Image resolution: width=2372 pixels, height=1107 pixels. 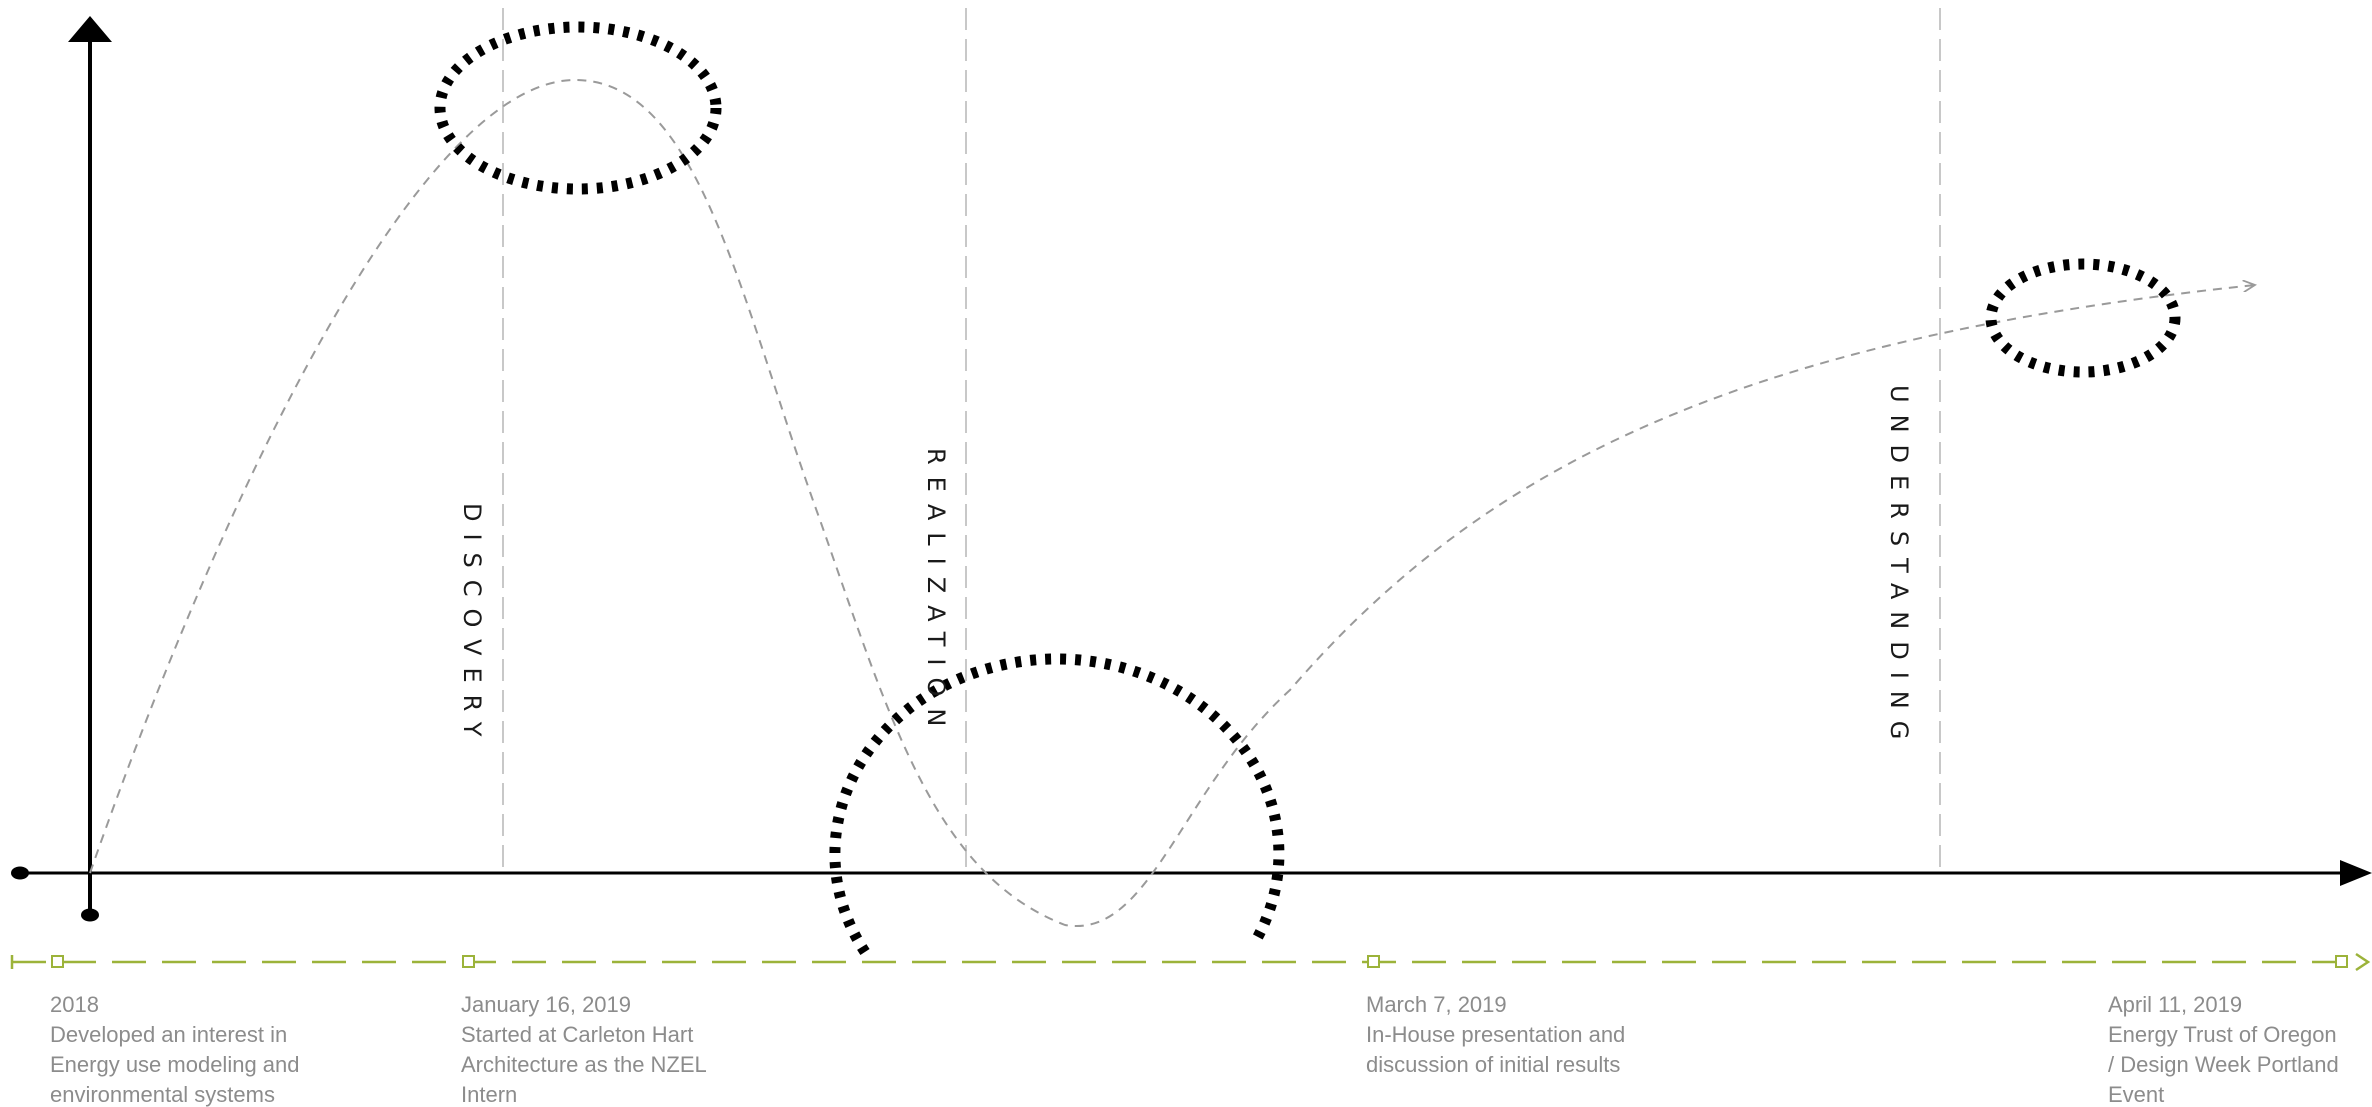 What do you see at coordinates (57, 961) in the screenshot?
I see `timeline-marker-2018` at bounding box center [57, 961].